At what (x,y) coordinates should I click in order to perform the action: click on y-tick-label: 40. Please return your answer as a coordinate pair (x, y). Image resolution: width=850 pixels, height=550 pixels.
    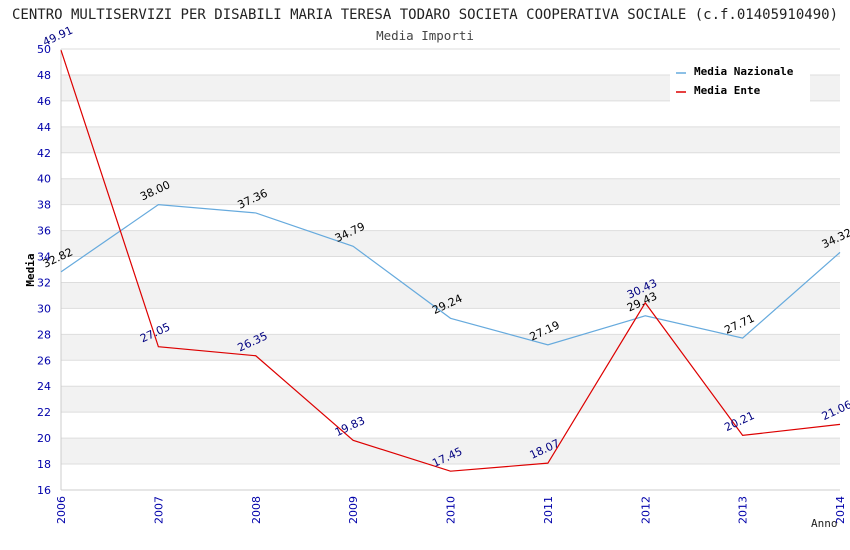
    Looking at the image, I should click on (44, 179).